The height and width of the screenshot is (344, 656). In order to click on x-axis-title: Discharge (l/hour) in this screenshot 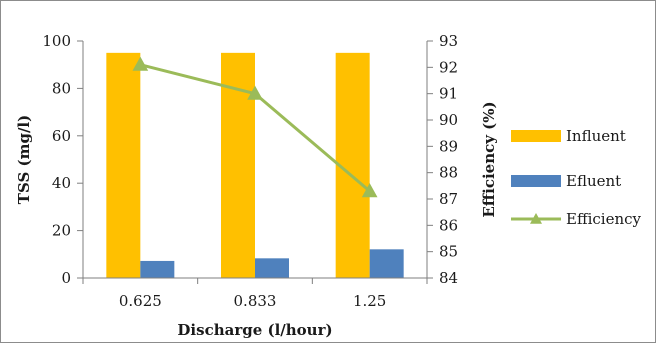, I will do `click(254, 330)`.